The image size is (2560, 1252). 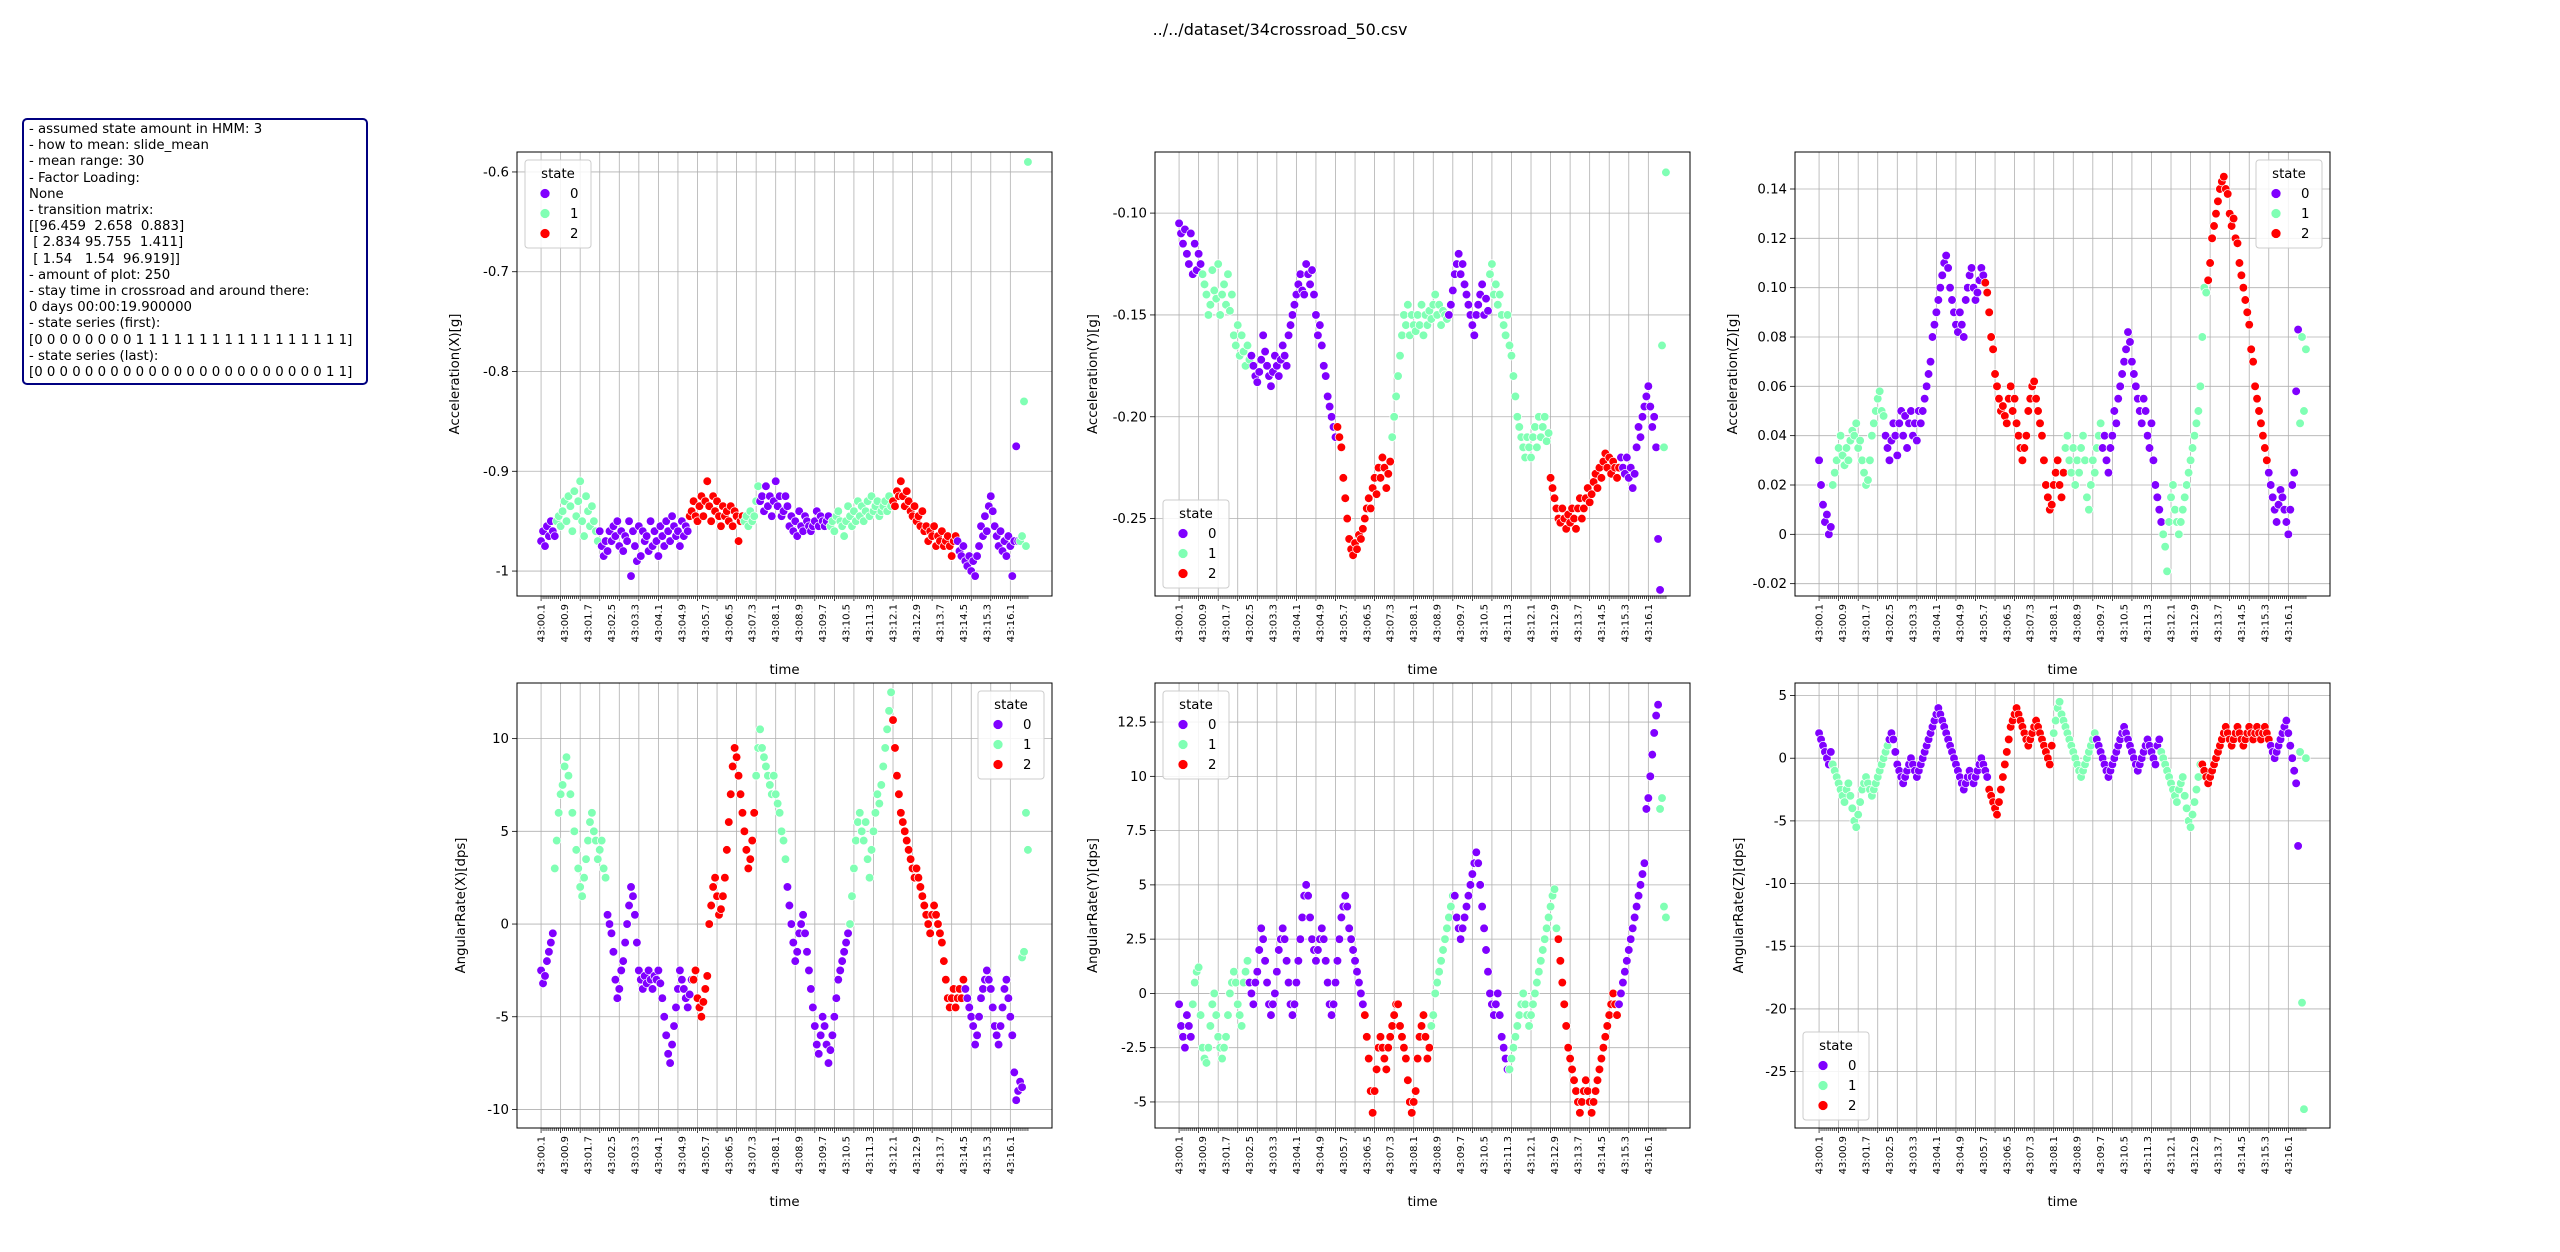 What do you see at coordinates (1027, 745) in the screenshot?
I see `legend-label: 1` at bounding box center [1027, 745].